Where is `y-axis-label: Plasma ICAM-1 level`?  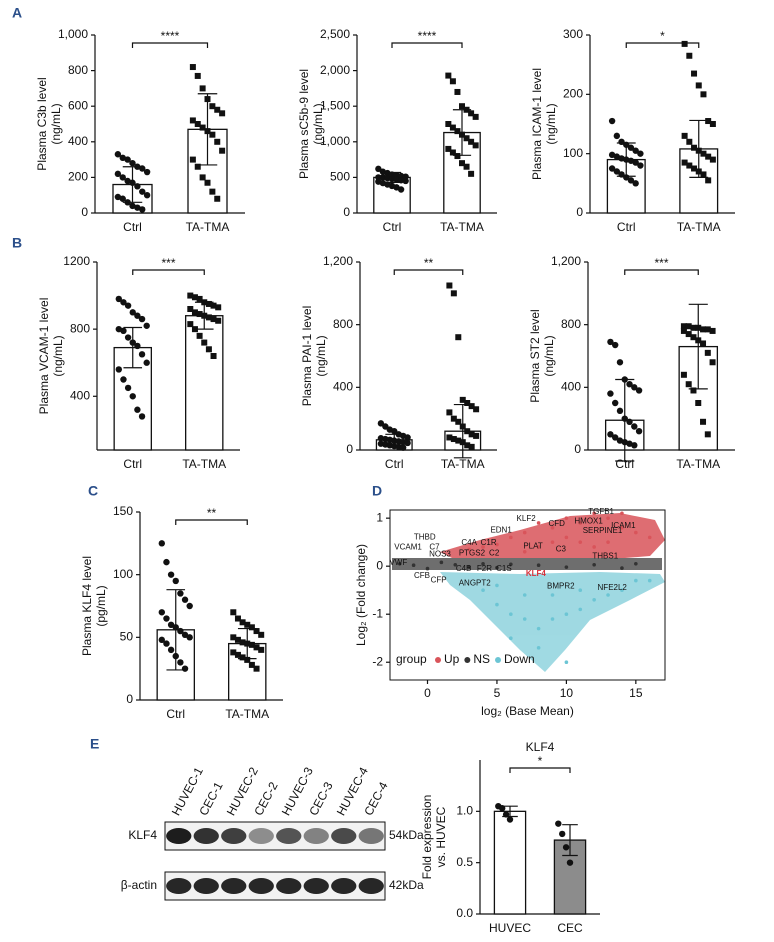 y-axis-label: Plasma ICAM-1 level is located at coordinates (537, 124).